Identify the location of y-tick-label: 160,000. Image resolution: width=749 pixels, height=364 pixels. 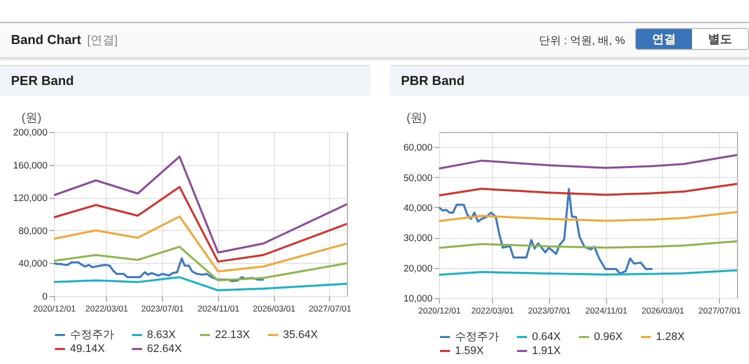
(30, 166).